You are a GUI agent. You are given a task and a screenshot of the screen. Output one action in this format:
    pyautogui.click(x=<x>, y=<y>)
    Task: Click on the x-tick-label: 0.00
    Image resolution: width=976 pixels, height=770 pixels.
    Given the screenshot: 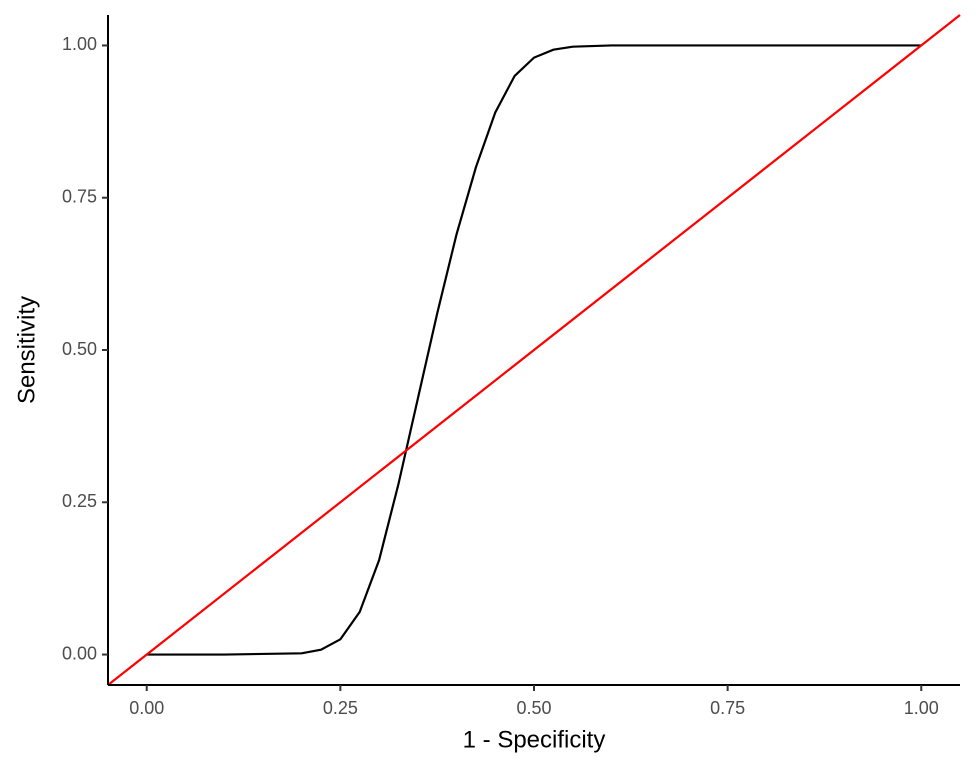 What is the action you would take?
    pyautogui.click(x=146, y=708)
    